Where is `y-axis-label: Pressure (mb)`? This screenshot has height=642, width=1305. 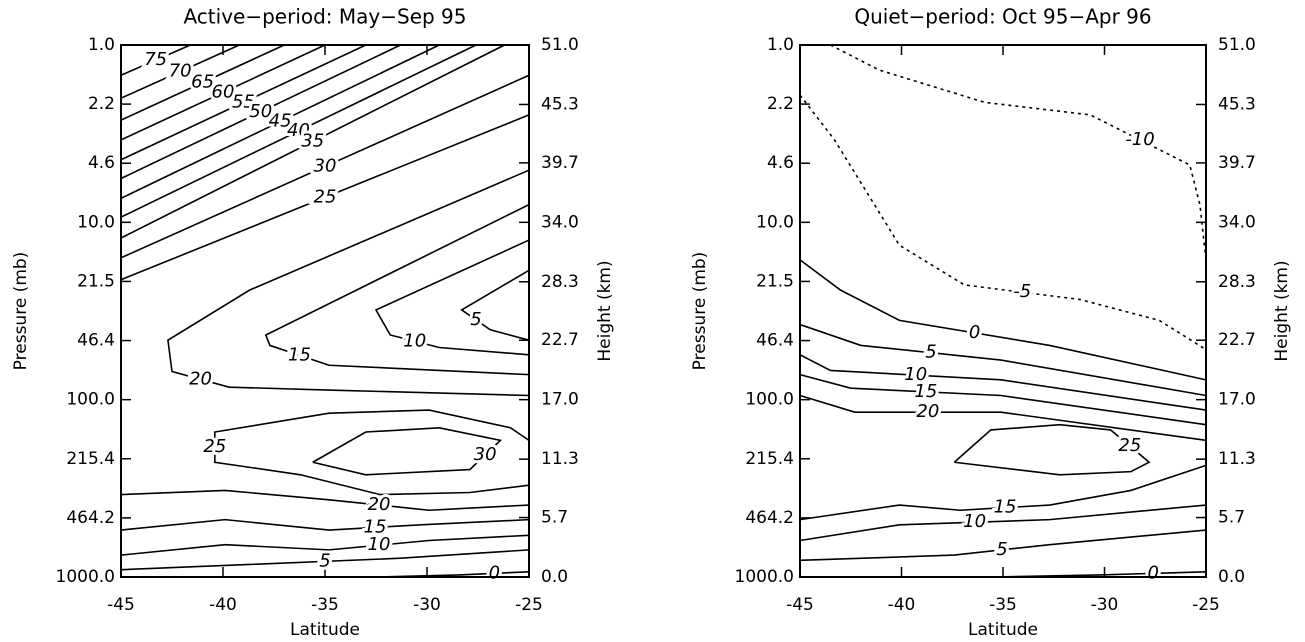 y-axis-label: Pressure (mb) is located at coordinates (21, 311).